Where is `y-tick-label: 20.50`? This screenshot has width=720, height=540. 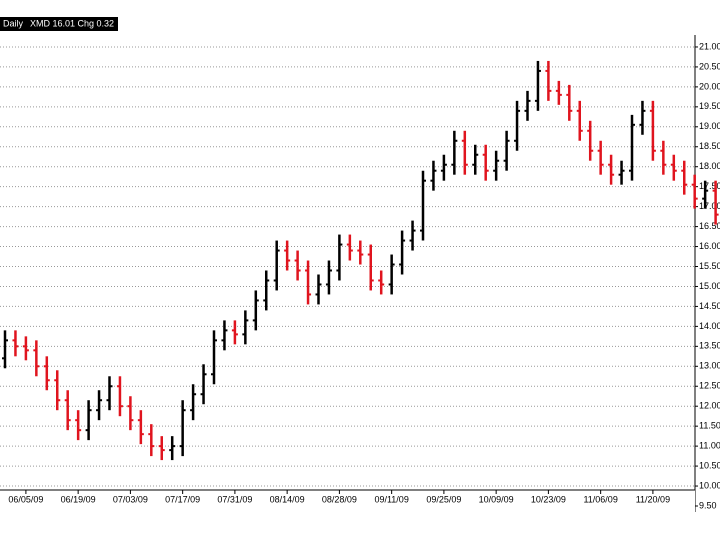
y-tick-label: 20.50 is located at coordinates (709, 66).